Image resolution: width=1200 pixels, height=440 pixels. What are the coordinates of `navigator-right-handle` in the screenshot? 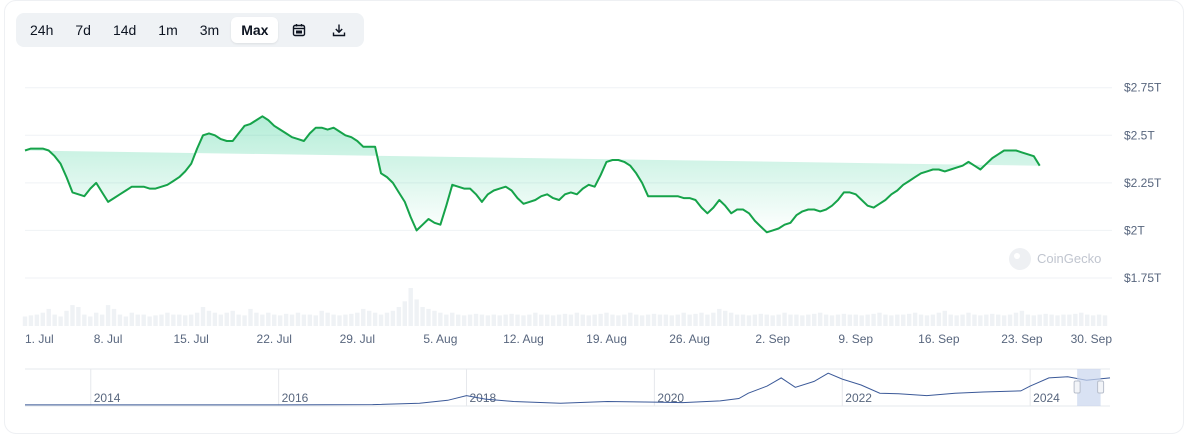 It's located at (1101, 387).